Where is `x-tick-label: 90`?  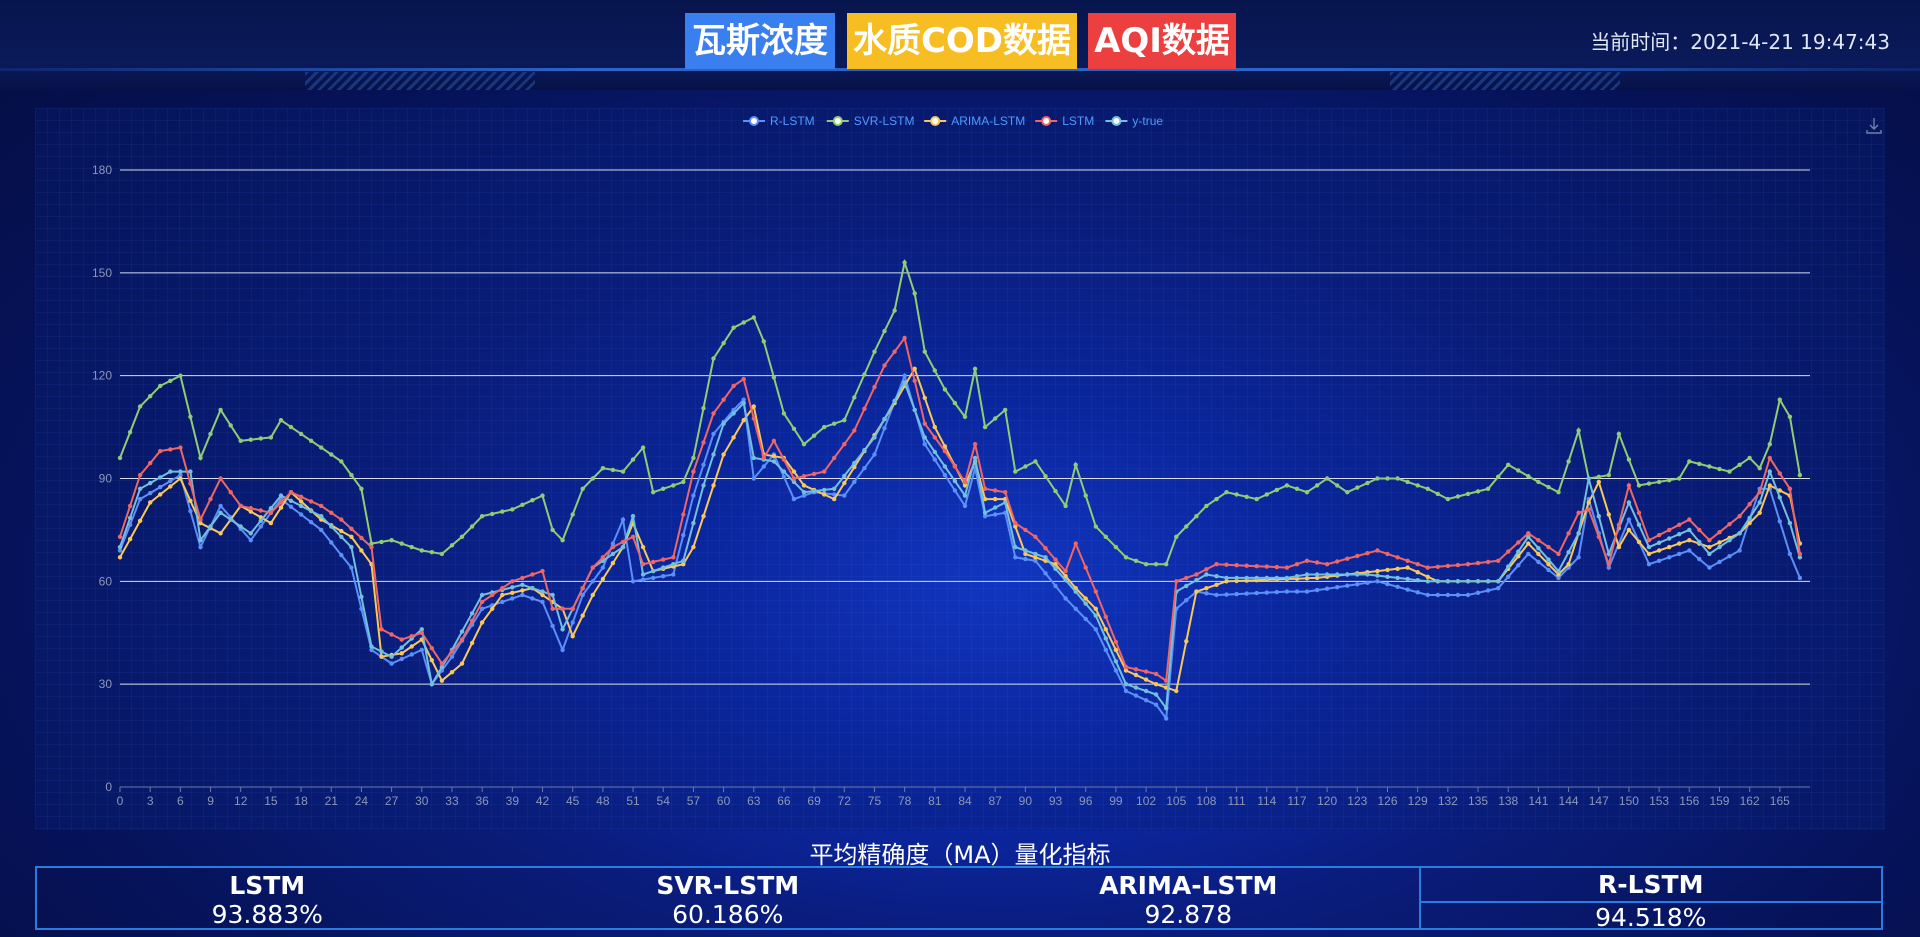
x-tick-label: 90 is located at coordinates (1026, 801).